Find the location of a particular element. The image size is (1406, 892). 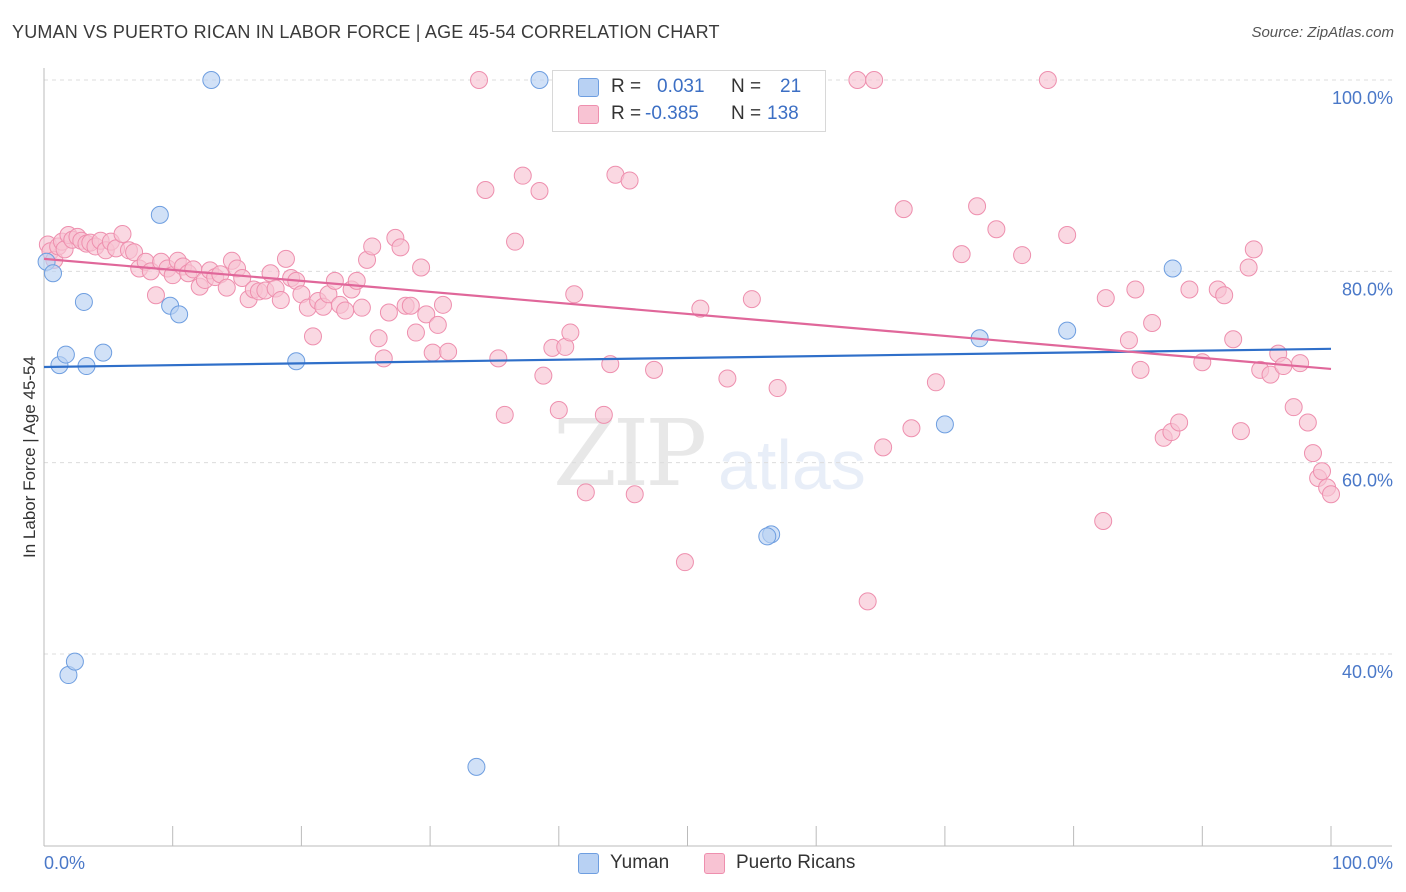

y-tick-label: 60.0% is located at coordinates (1367, 481).